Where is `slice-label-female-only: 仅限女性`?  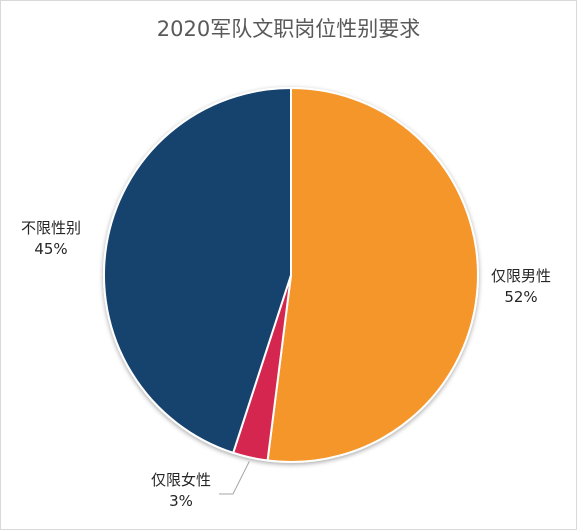 slice-label-female-only: 仅限女性 is located at coordinates (181, 480).